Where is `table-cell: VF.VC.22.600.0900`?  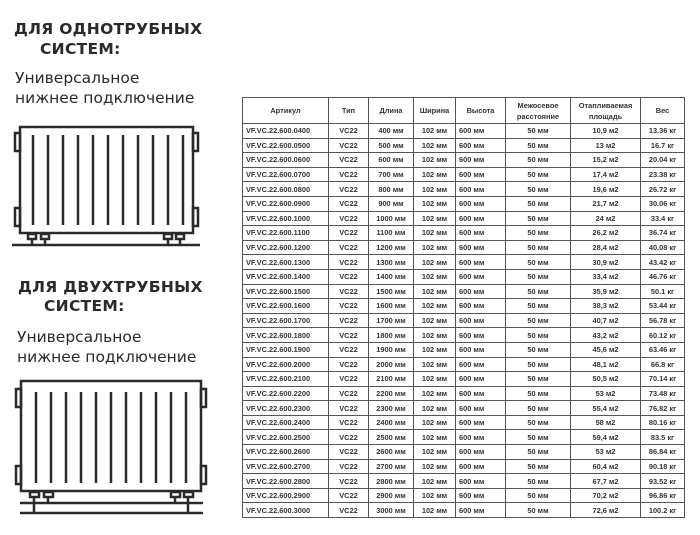 table-cell: VF.VC.22.600.0900 is located at coordinates (285, 203).